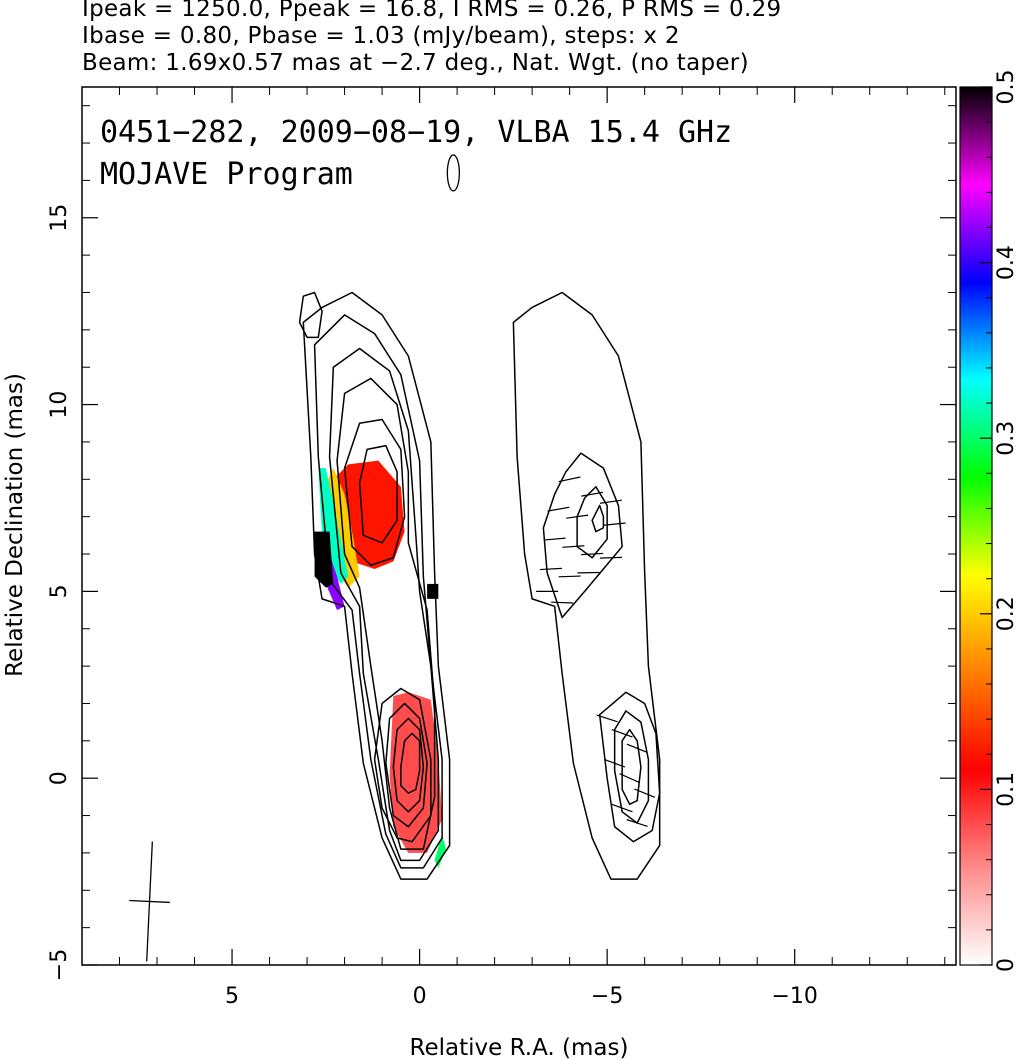  I want to click on beam-marker, so click(149, 901).